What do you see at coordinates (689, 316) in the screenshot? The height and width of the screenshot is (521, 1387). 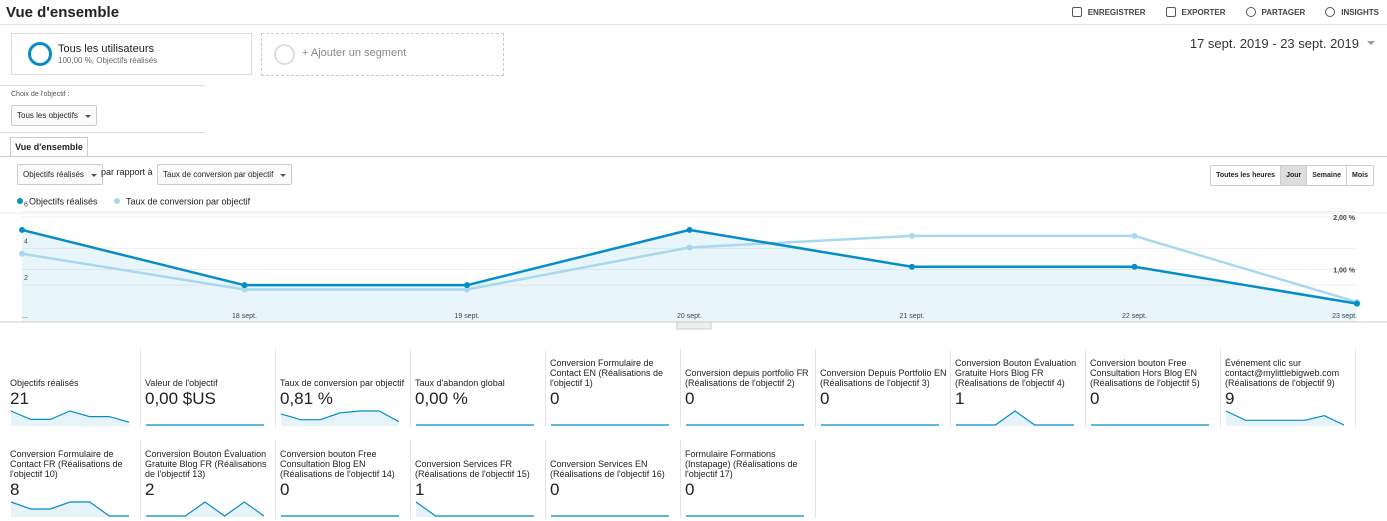 I see `x-tick-label: 20 sept.` at bounding box center [689, 316].